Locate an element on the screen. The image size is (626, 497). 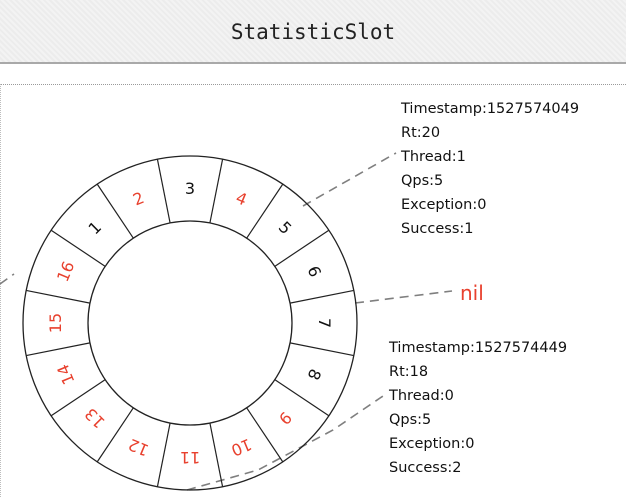
slot-label: 11 is located at coordinates (190, 457).